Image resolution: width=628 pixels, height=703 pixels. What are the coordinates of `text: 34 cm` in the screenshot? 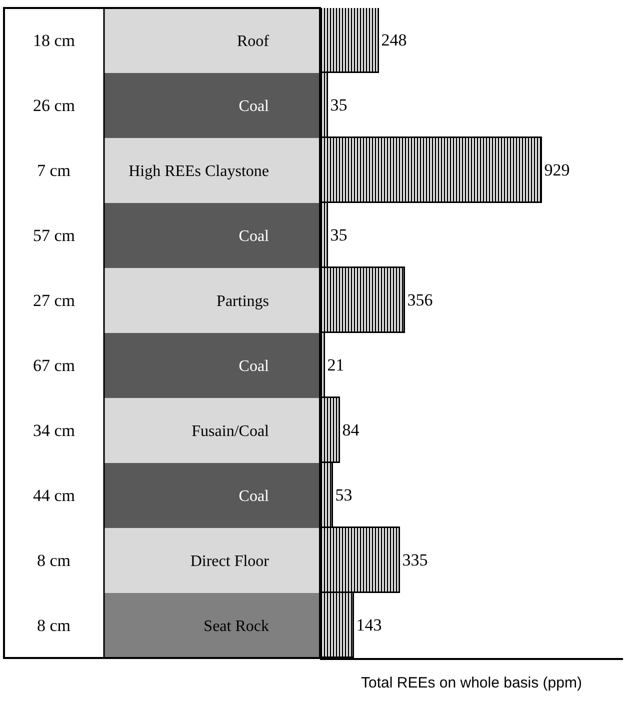 It's located at (54, 430).